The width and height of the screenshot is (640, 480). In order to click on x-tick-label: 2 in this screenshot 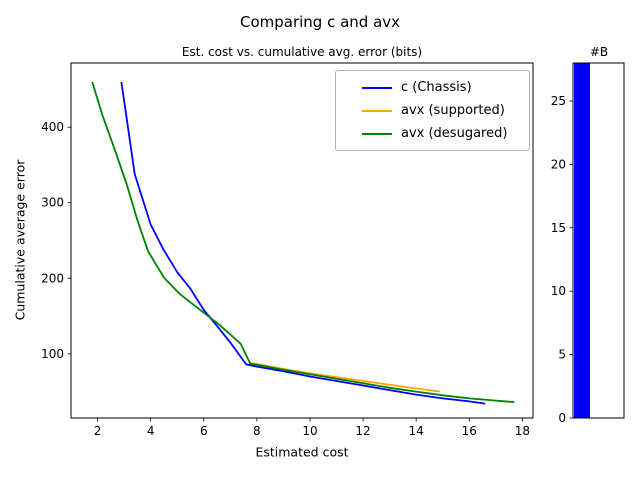, I will do `click(98, 431)`.